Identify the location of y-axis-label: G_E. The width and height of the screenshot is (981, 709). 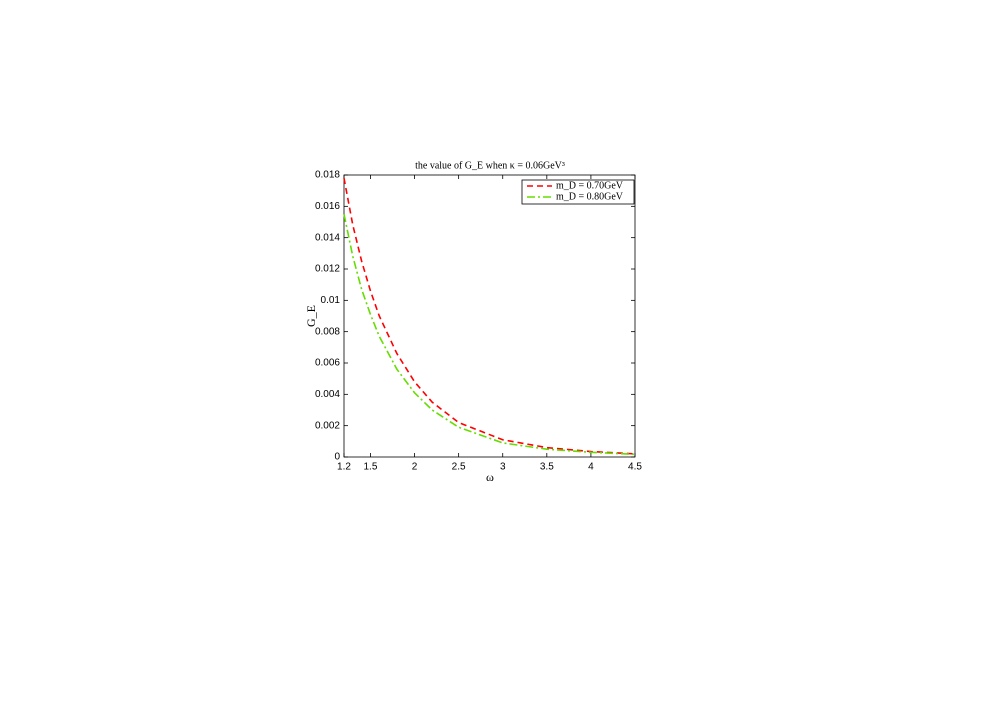
(311, 316).